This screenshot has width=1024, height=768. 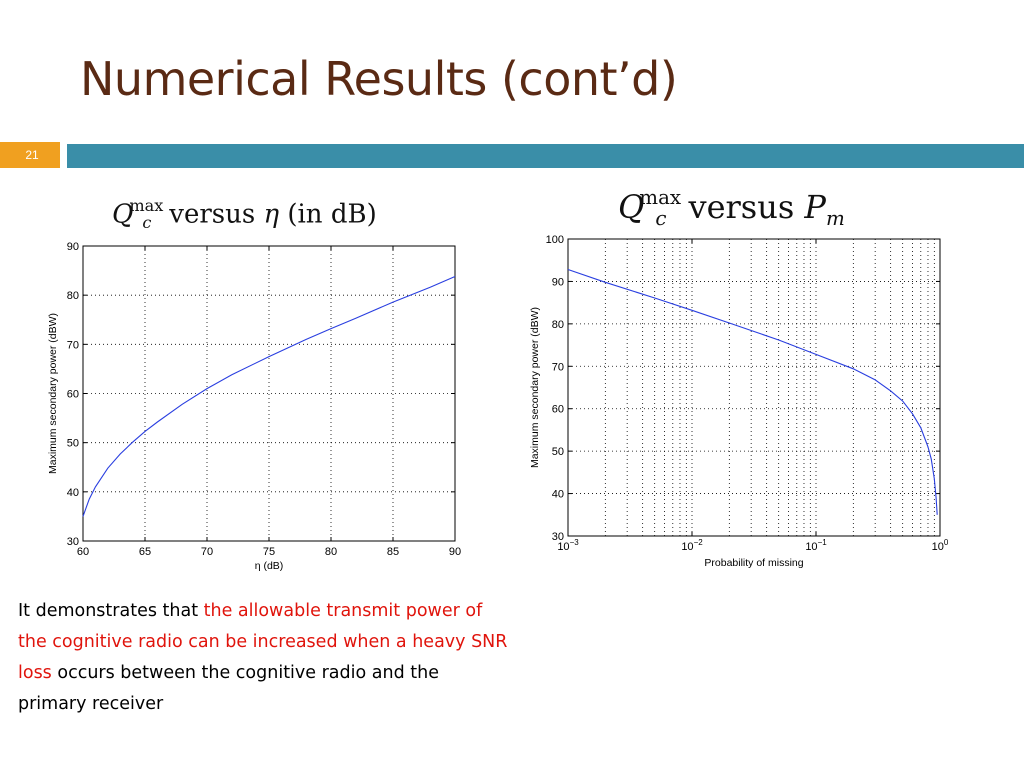 I want to click on x-axis-label: Probability of missing, so click(x=753, y=563).